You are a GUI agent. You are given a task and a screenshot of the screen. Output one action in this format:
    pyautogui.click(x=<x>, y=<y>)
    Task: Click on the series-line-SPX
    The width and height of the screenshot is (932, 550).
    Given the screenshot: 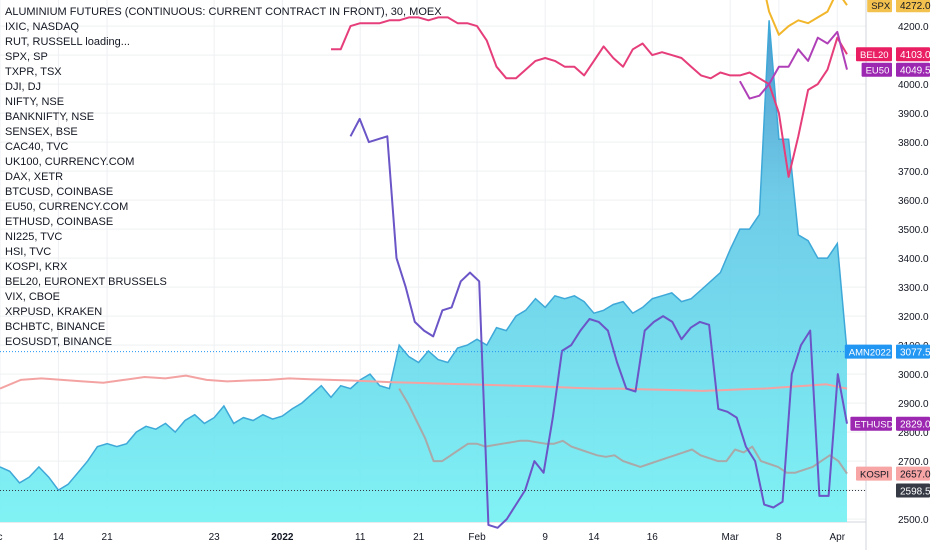 What is the action you would take?
    pyautogui.click(x=806, y=18)
    